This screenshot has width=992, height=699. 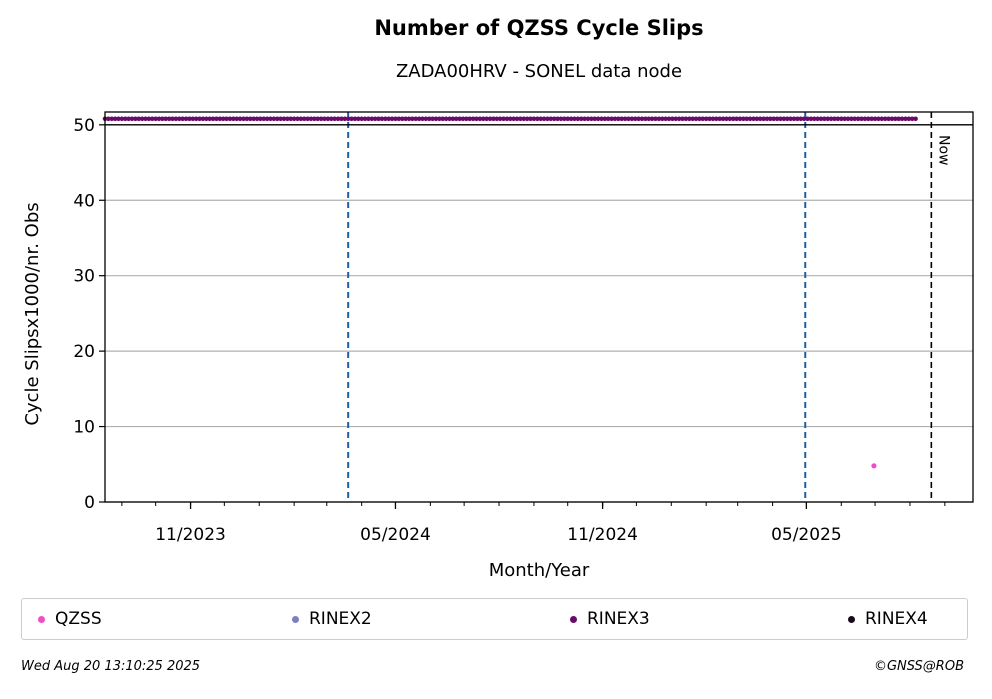 What do you see at coordinates (943, 150) in the screenshot?
I see `now-label: Now` at bounding box center [943, 150].